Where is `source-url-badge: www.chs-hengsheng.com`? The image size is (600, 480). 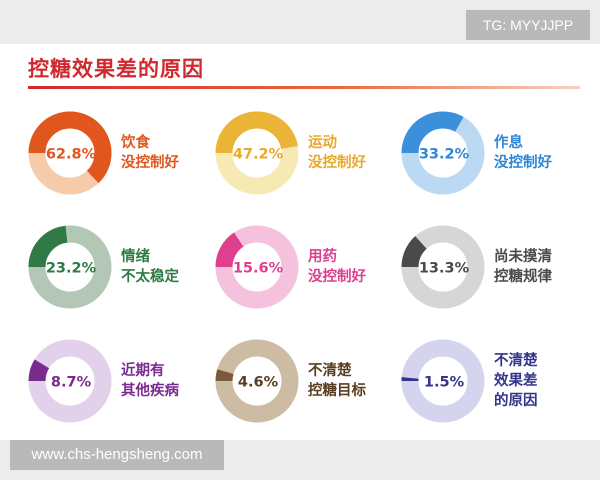 source-url-badge: www.chs-hengsheng.com is located at coordinates (117, 455).